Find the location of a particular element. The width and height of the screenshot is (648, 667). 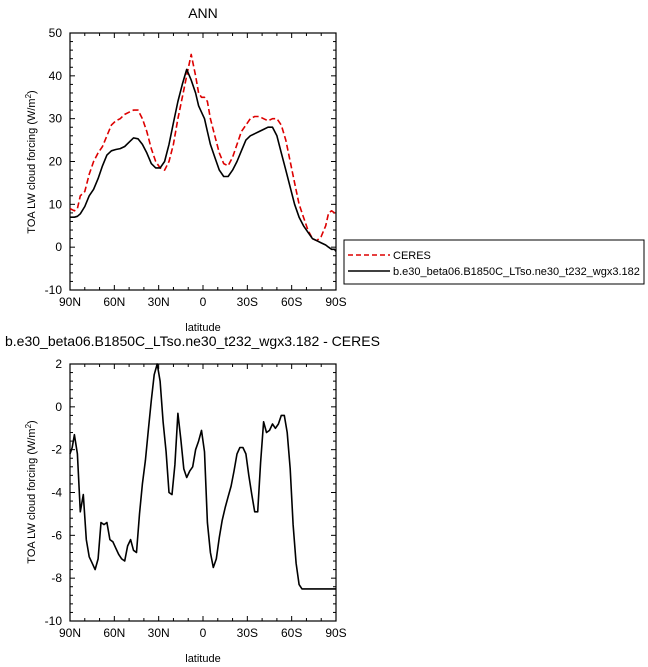

bottom-x-tick-label: 60N is located at coordinates (114, 633).